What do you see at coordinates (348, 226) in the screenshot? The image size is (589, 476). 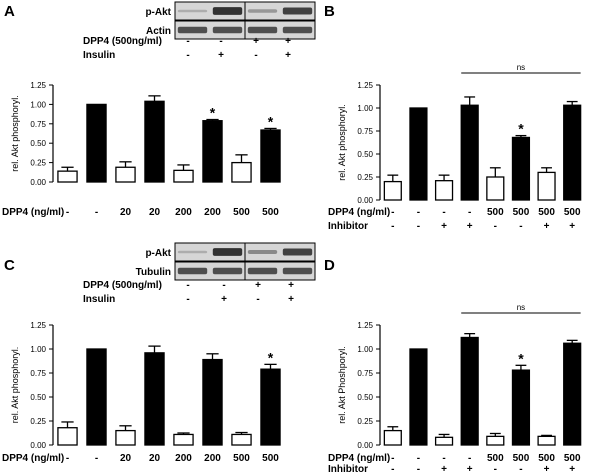 I see `condition-row-label: Inhibitor` at bounding box center [348, 226].